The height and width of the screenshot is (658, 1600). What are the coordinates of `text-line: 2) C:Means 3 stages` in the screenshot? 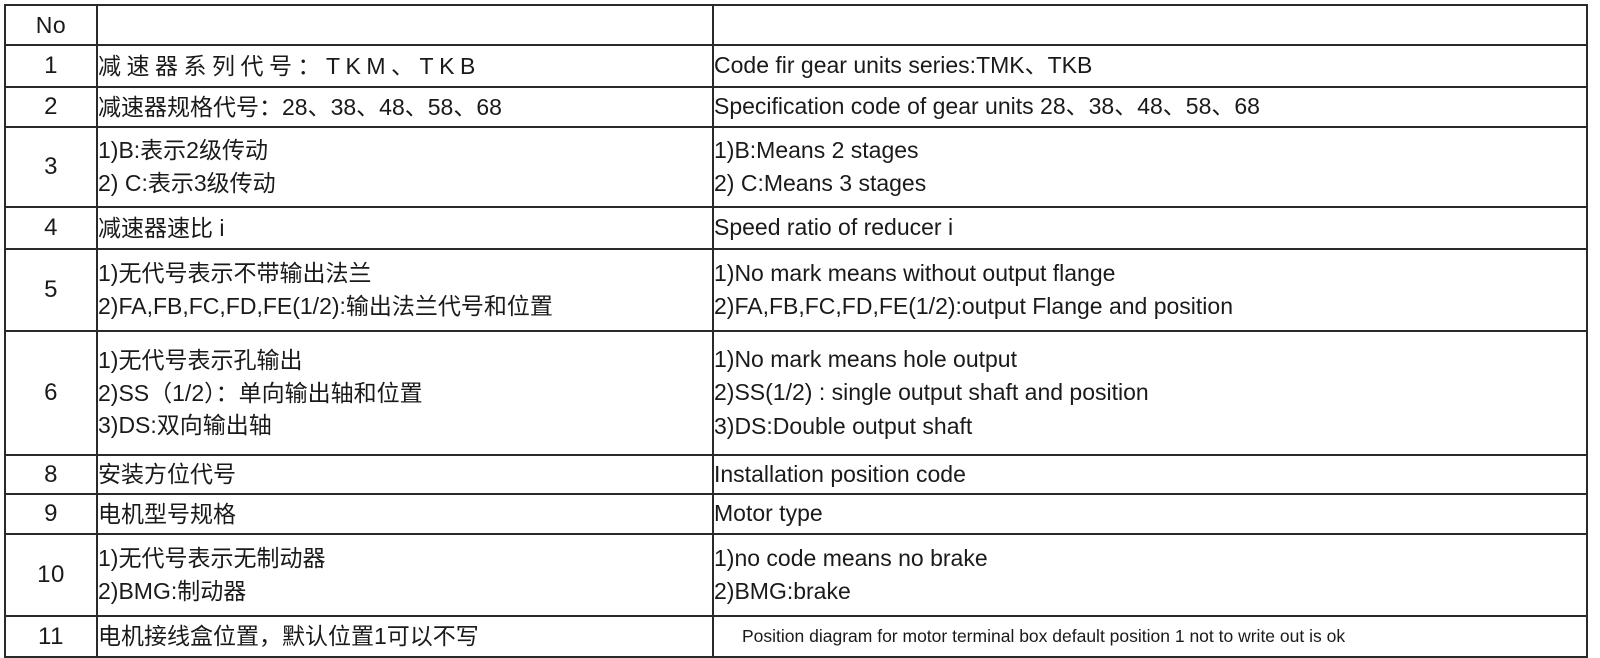 It's located at (820, 183).